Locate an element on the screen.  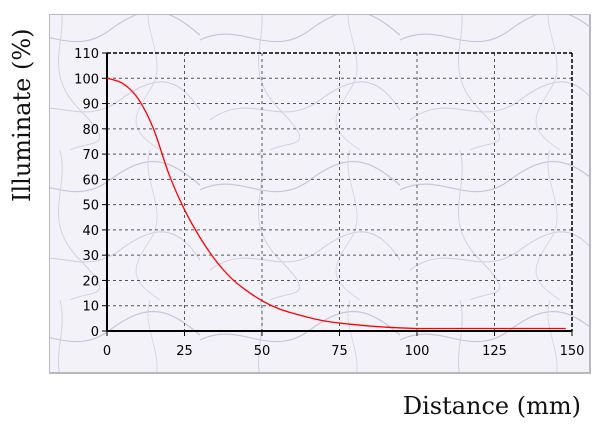
y-tick-label: 100 is located at coordinates (86, 79).